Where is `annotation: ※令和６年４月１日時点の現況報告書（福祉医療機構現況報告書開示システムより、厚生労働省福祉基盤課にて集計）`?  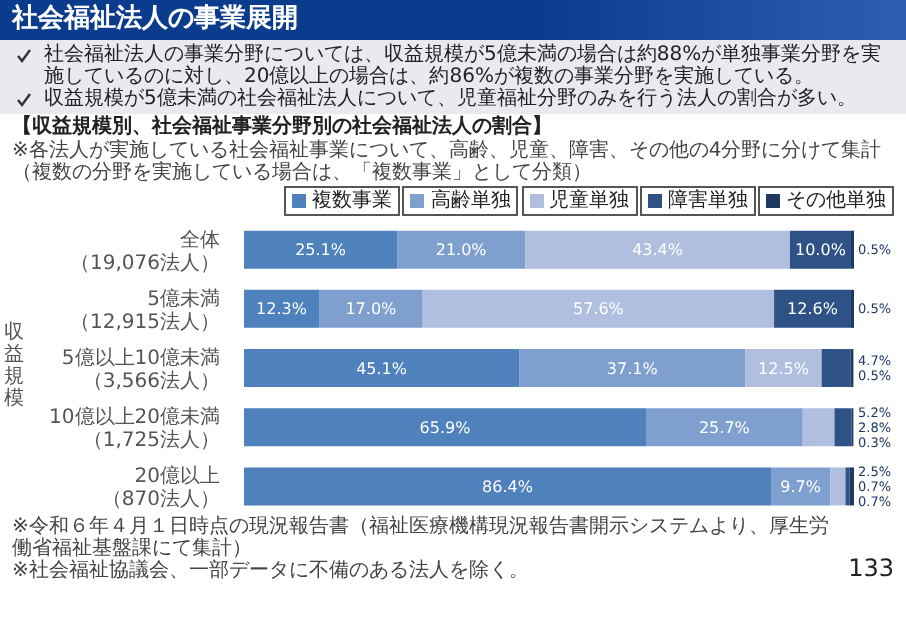
annotation: ※令和６年４月１日時点の現況報告書（福祉医療機構現況報告書開示システムより、厚生労働省福祉基盤課にて集計） is located at coordinates (421, 538).